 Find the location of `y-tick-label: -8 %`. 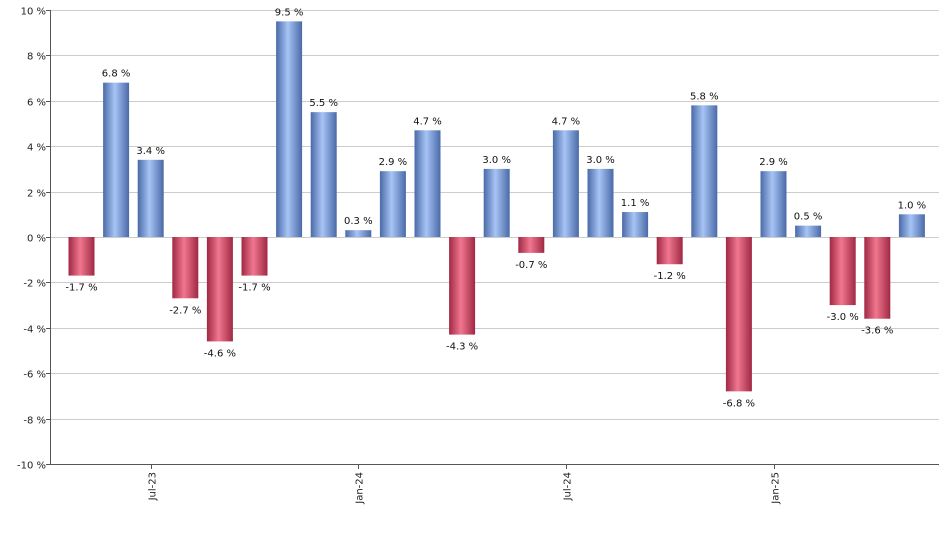

y-tick-label: -8 % is located at coordinates (34, 421).